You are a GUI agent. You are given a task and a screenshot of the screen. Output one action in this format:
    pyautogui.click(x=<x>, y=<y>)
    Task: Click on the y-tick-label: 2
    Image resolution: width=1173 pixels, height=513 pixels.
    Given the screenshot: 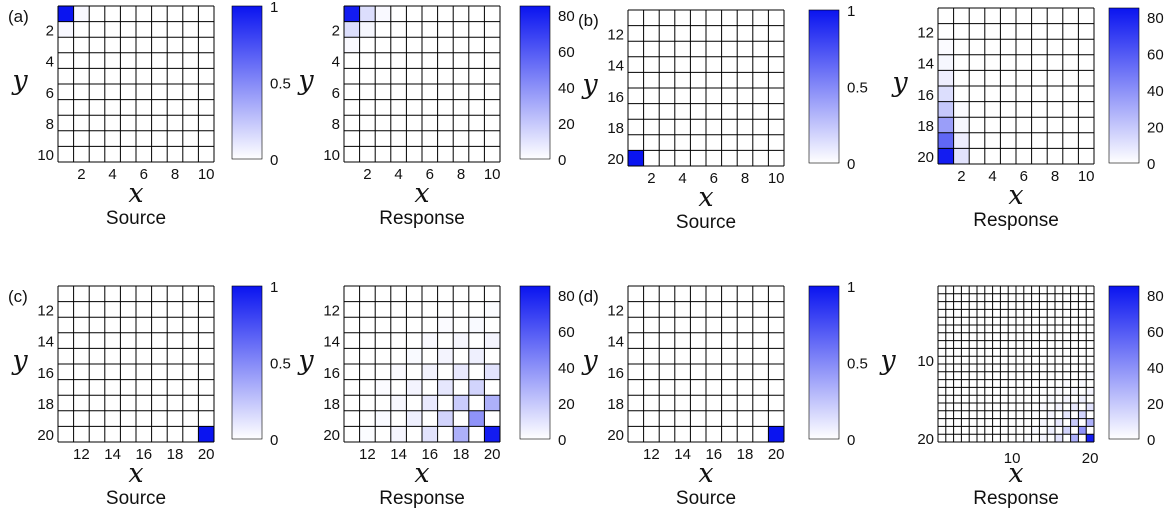 What is the action you would take?
    pyautogui.click(x=50, y=30)
    